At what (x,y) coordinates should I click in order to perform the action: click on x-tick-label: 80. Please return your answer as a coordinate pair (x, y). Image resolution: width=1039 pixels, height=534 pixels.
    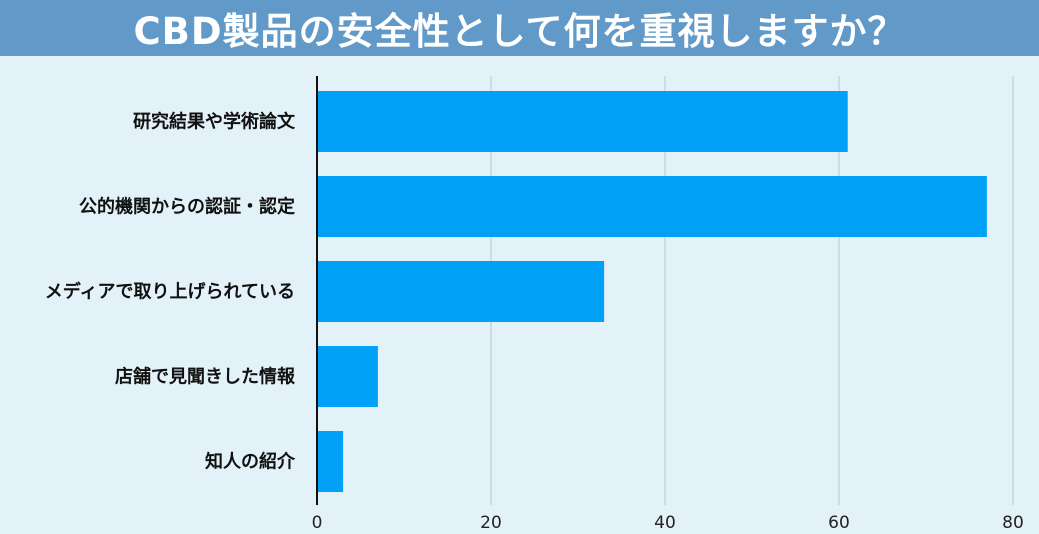
    Looking at the image, I should click on (1013, 523).